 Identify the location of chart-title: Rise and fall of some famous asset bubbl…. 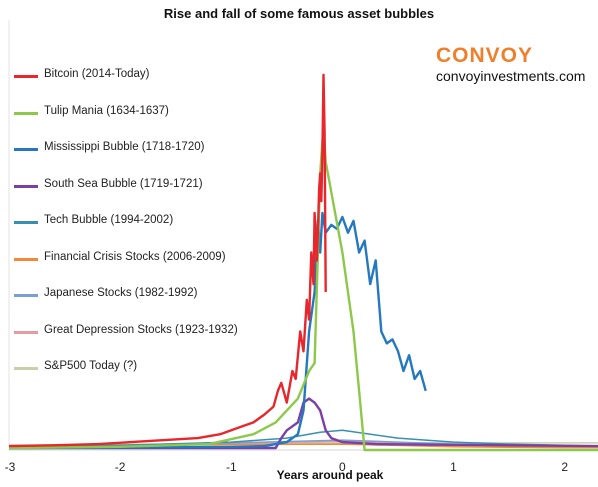
(299, 13).